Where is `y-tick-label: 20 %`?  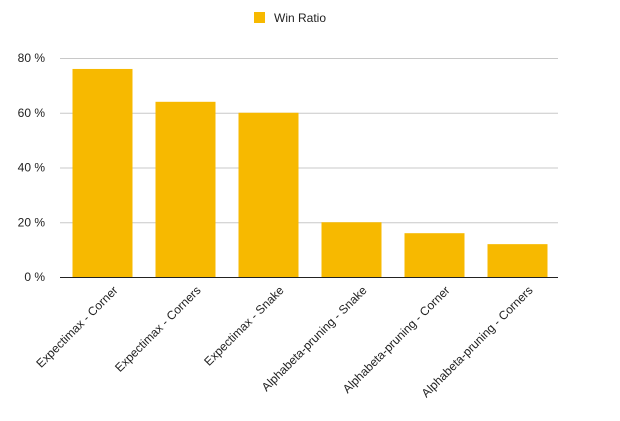
y-tick-label: 20 % is located at coordinates (32, 222).